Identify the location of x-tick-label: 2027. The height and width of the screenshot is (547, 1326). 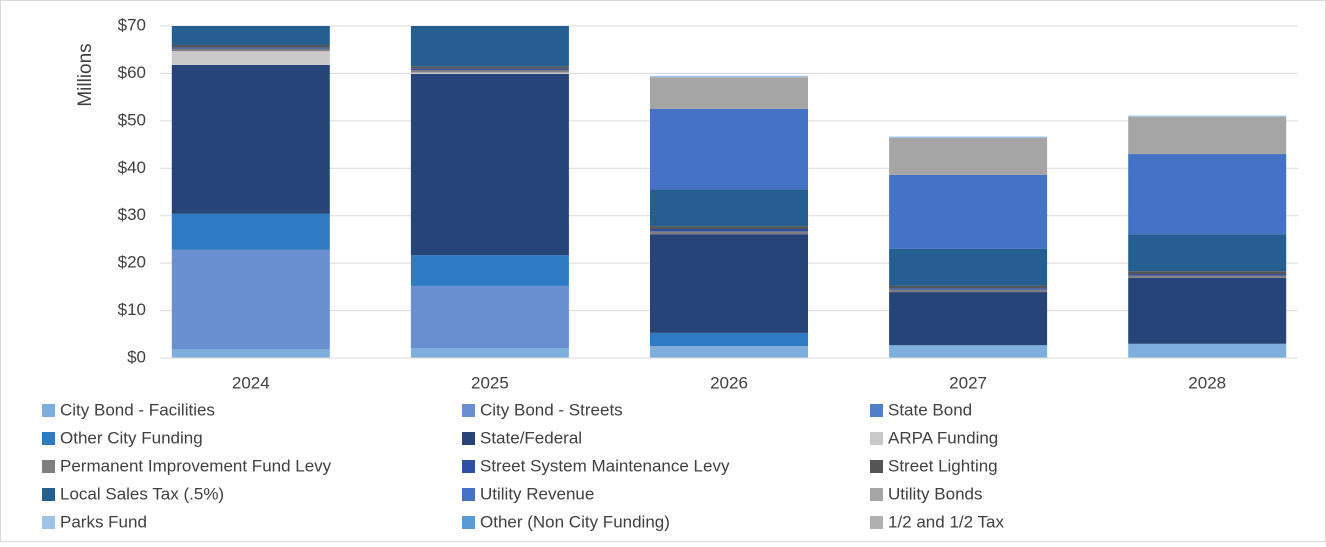
(968, 382).